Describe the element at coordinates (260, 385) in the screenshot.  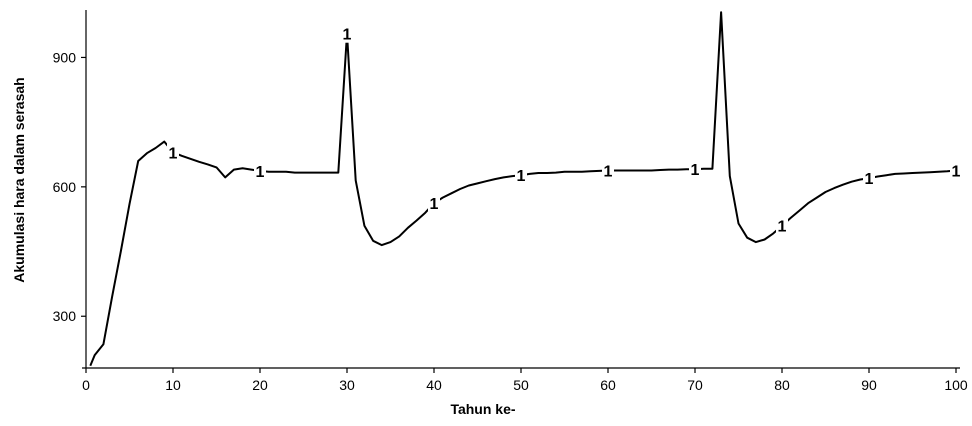
I see `x-tick-label: 20` at that location.